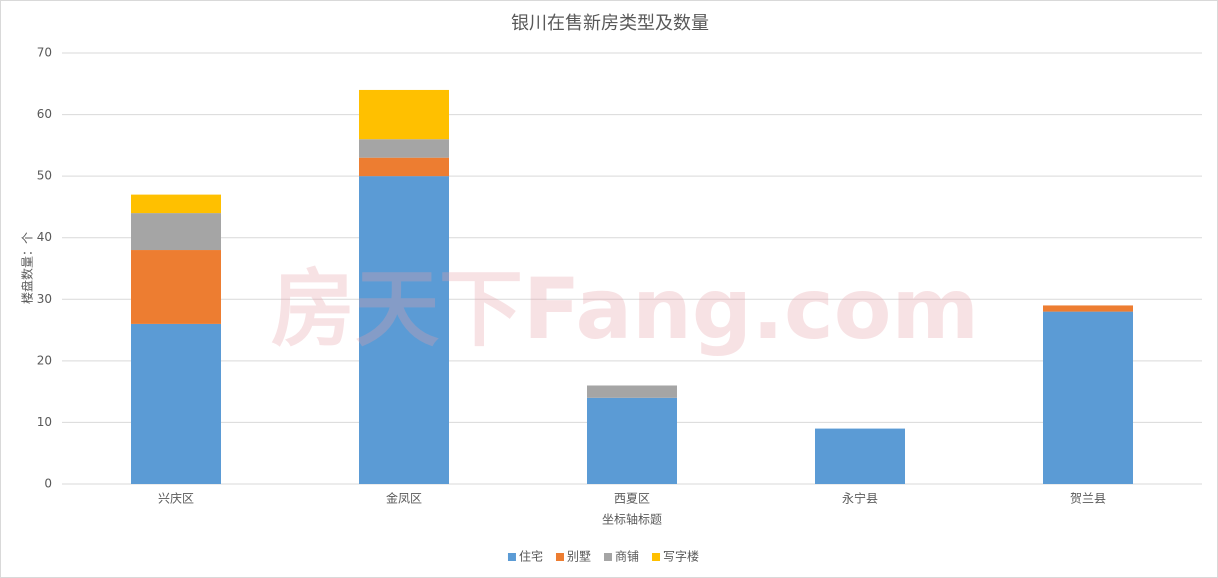  Describe the element at coordinates (632, 499) in the screenshot. I see `x-tick-label: 西夏区` at that location.